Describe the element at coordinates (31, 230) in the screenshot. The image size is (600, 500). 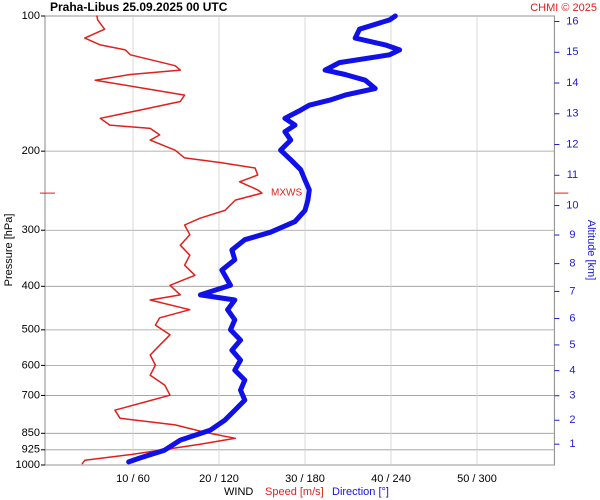
I see `y-tick-label: 300` at that location.